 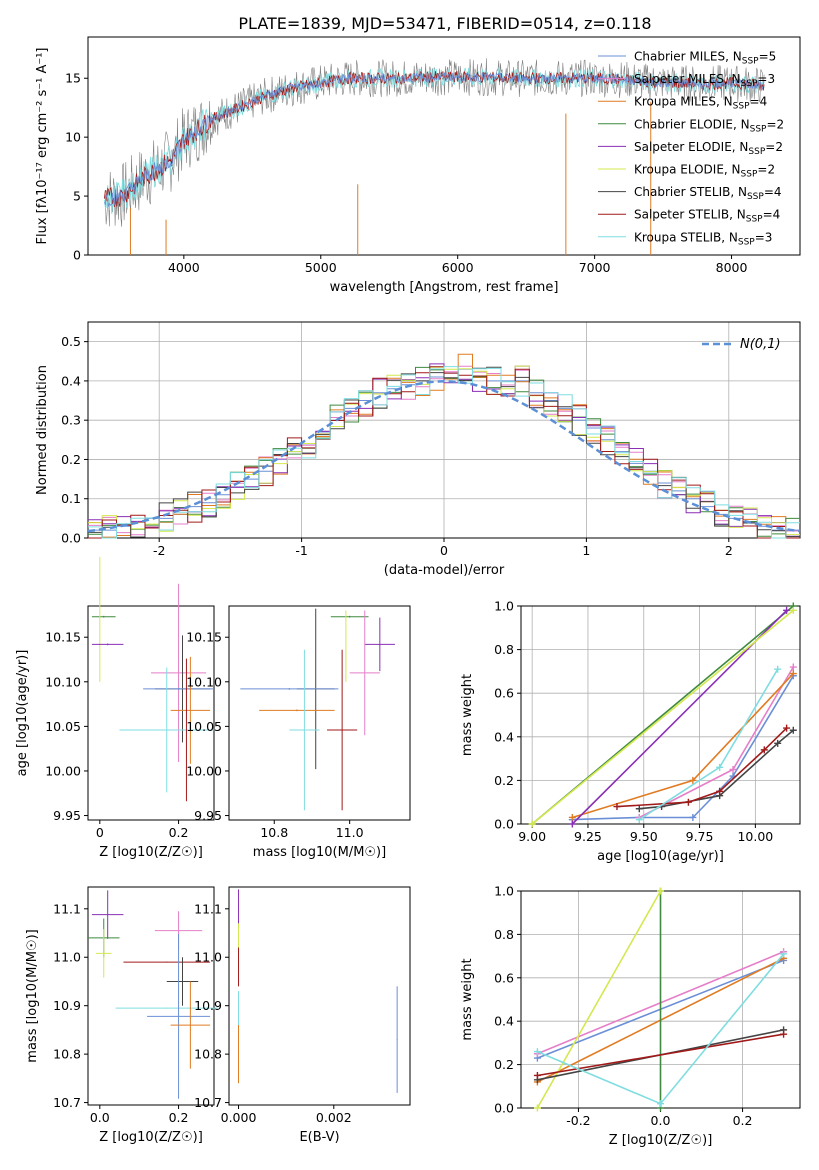 I want to click on y-tick-label: 0.2, so click(x=504, y=780).